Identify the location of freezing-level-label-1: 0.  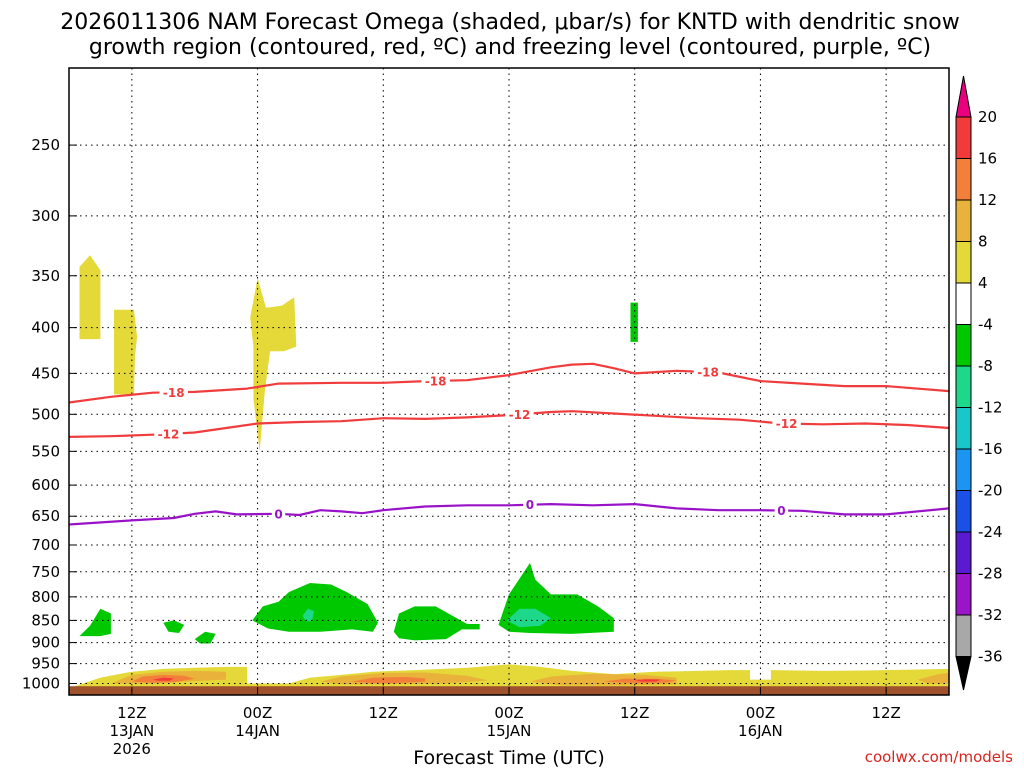
(530, 505).